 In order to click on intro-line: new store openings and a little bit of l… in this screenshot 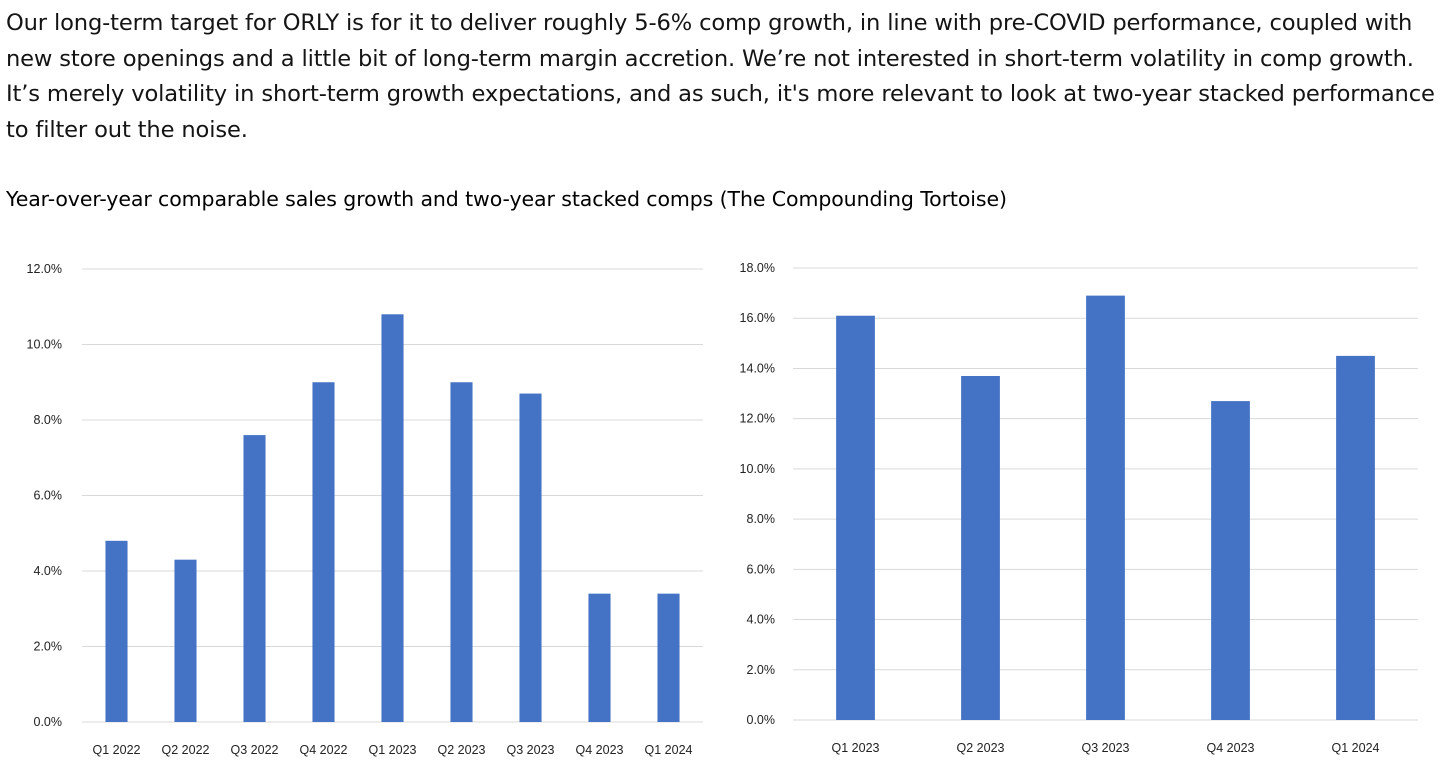, I will do `click(710, 58)`.